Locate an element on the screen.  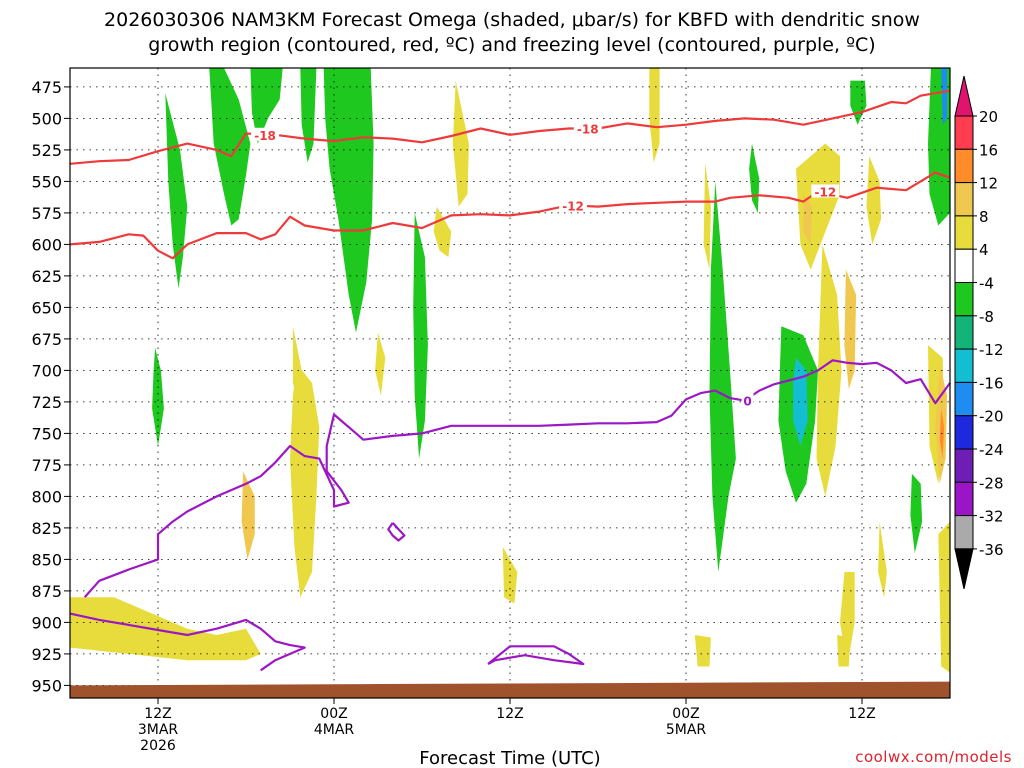
y-tick-label-475: 475 is located at coordinates (46, 87).